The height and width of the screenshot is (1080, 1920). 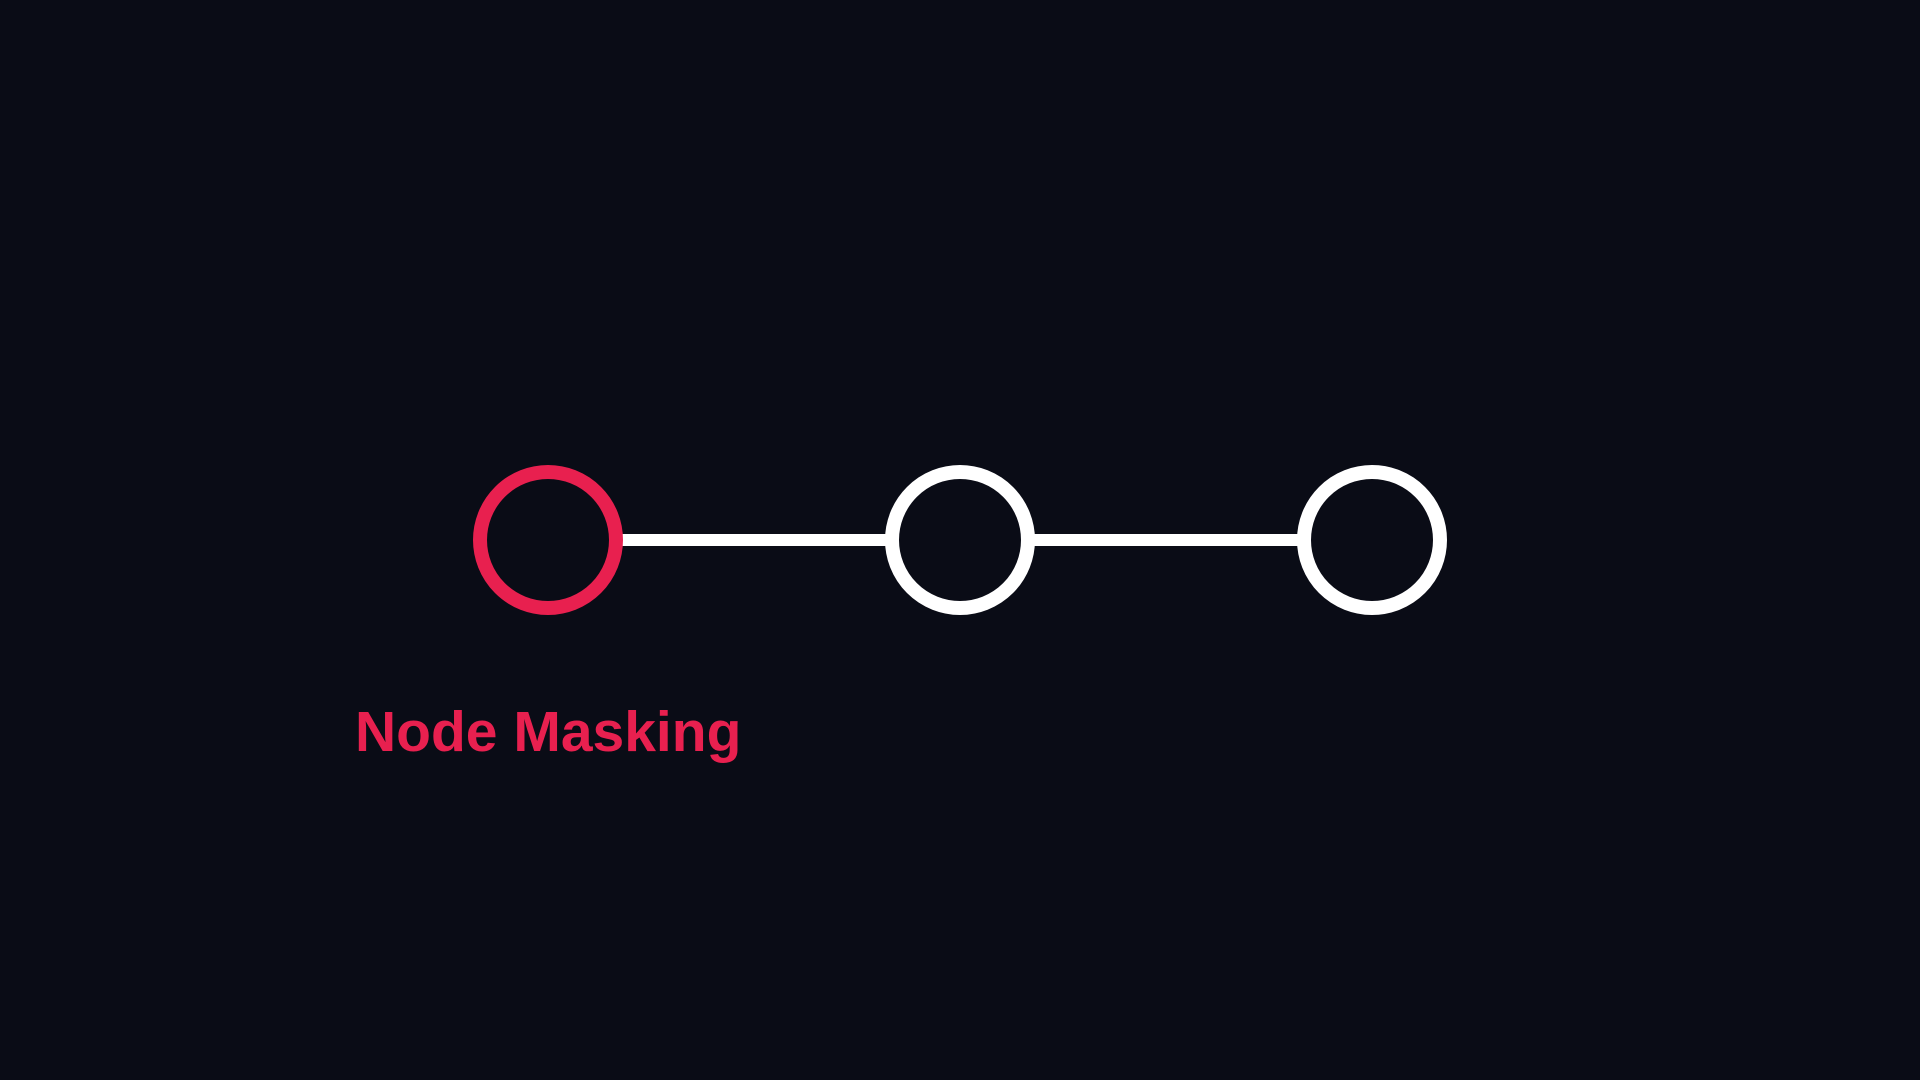 I want to click on node-masking-label: Node Masking, so click(x=548, y=732).